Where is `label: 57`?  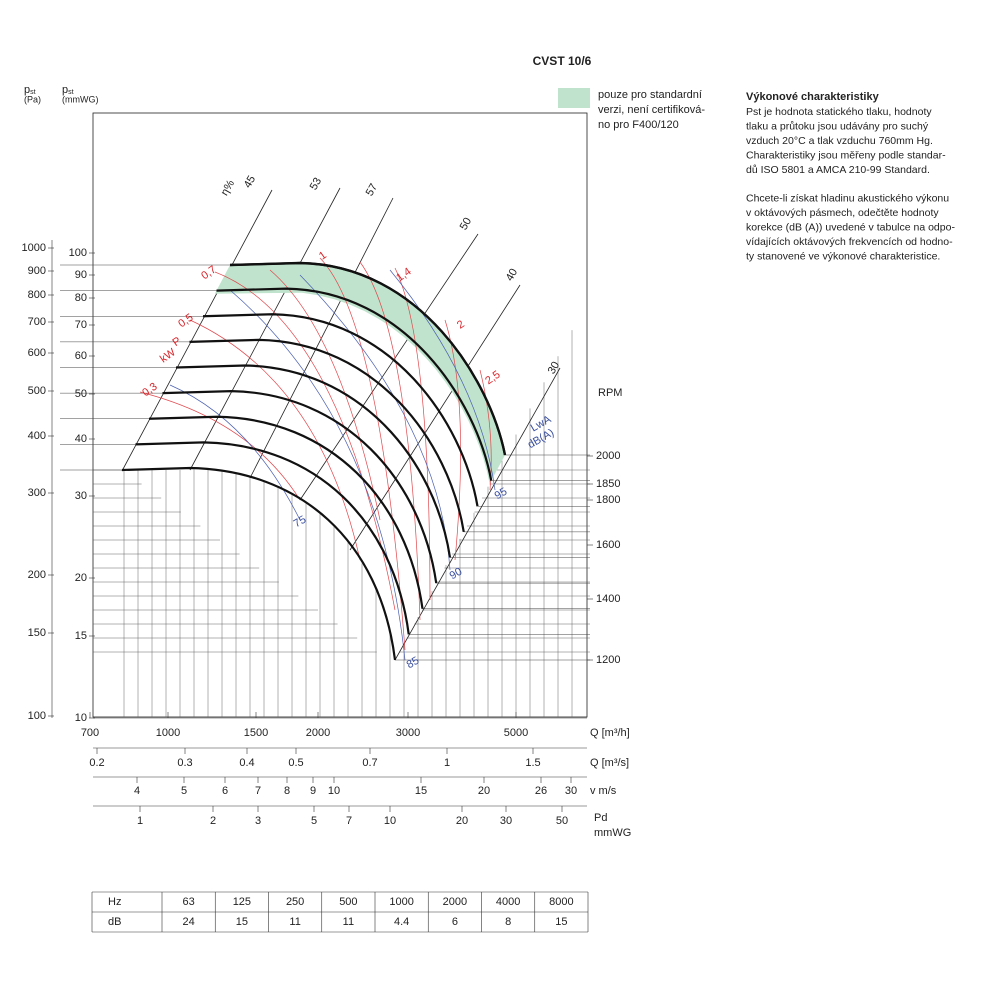 label: 57 is located at coordinates (372, 190).